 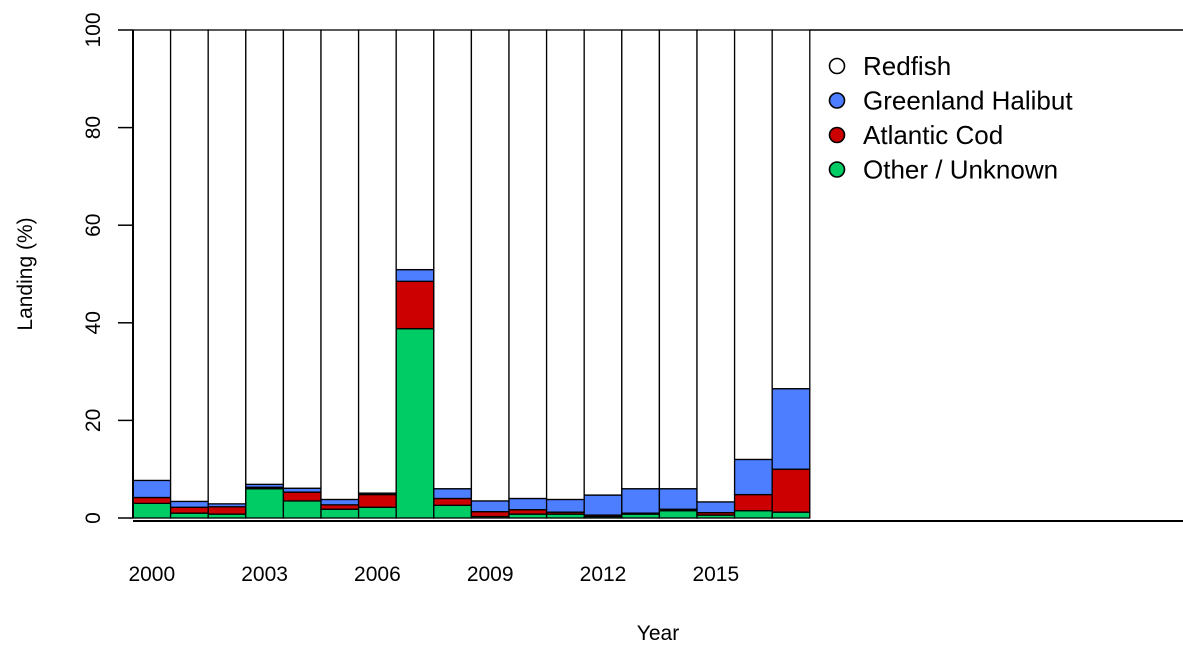 What do you see at coordinates (933, 135) in the screenshot?
I see `legend-label: Atlantic Cod` at bounding box center [933, 135].